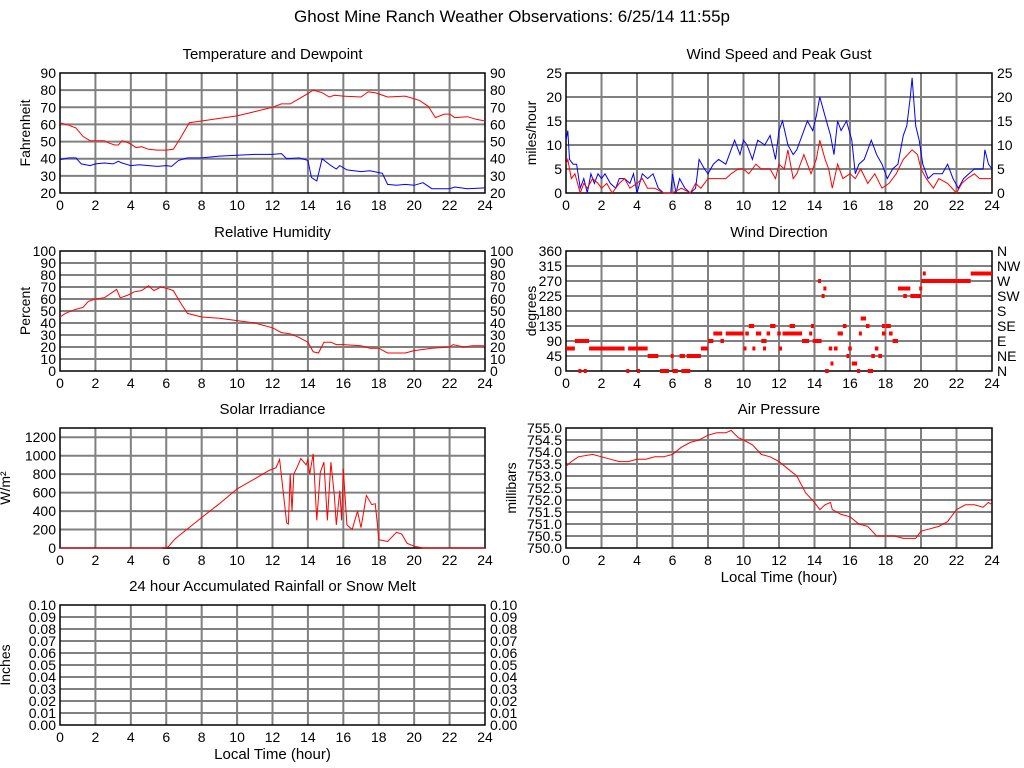 This screenshot has height=768, width=1024. What do you see at coordinates (498, 263) in the screenshot?
I see `y-tick-label-right: 90` at bounding box center [498, 263].